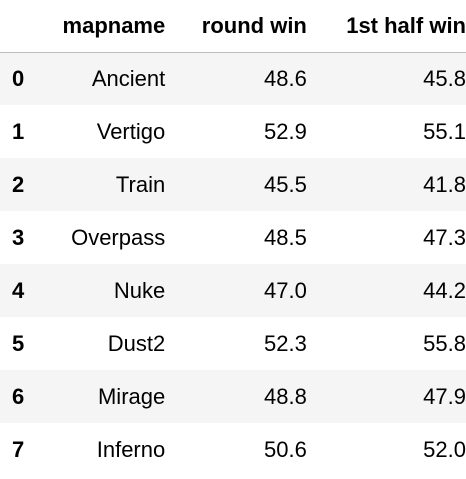 The height and width of the screenshot is (479, 466). What do you see at coordinates (233, 131) in the screenshot?
I see `table-row: 1 Vertigo 52.9 55.1` at bounding box center [233, 131].